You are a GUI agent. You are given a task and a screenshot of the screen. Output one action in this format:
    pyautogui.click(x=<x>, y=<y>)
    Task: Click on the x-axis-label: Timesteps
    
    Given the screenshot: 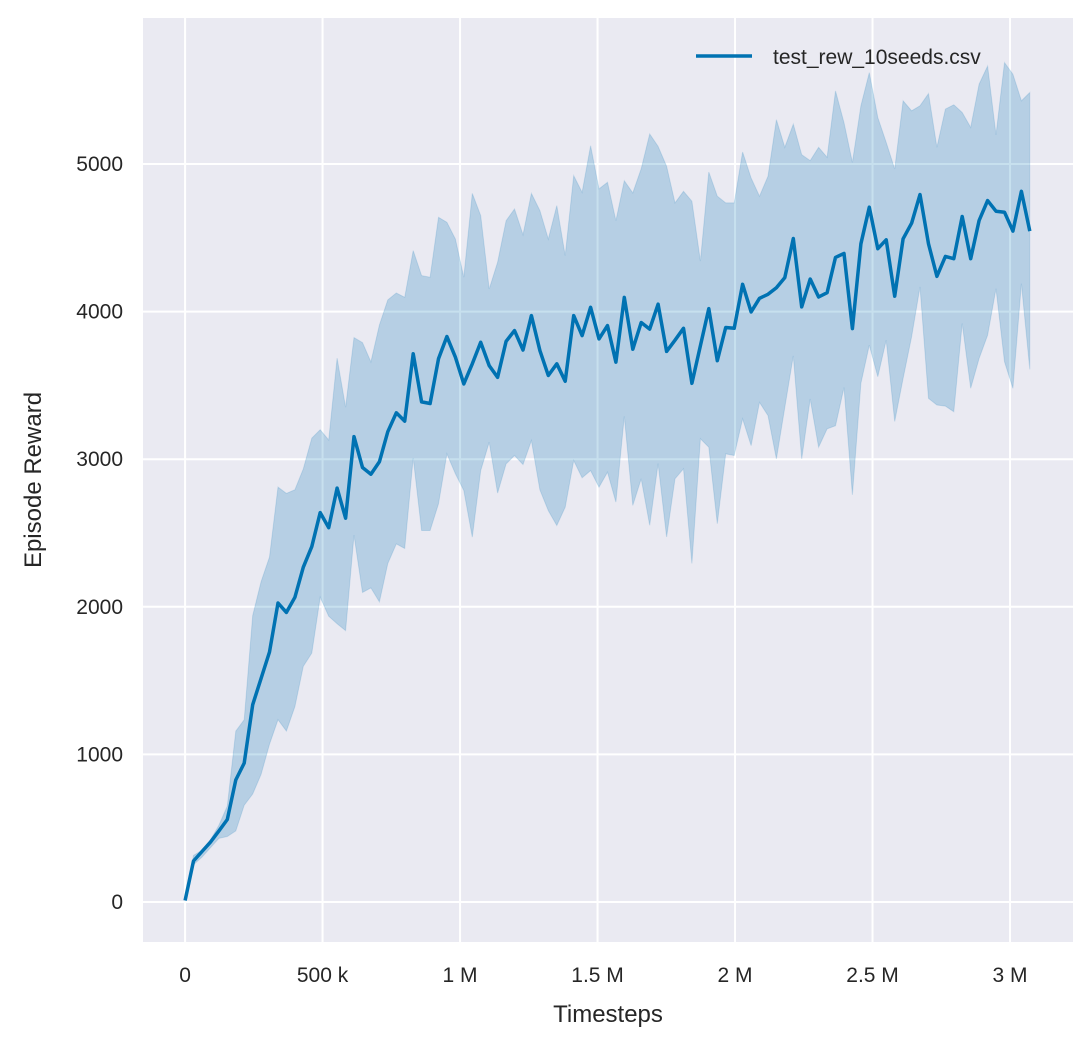 What is the action you would take?
    pyautogui.click(x=608, y=1014)
    